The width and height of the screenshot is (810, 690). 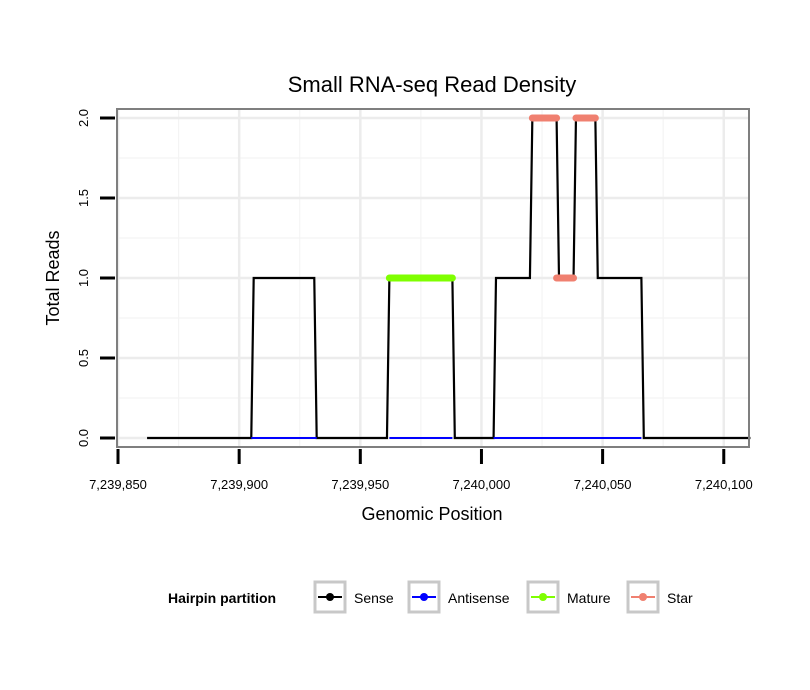 What do you see at coordinates (479, 598) in the screenshot?
I see `legend-label: Antisense` at bounding box center [479, 598].